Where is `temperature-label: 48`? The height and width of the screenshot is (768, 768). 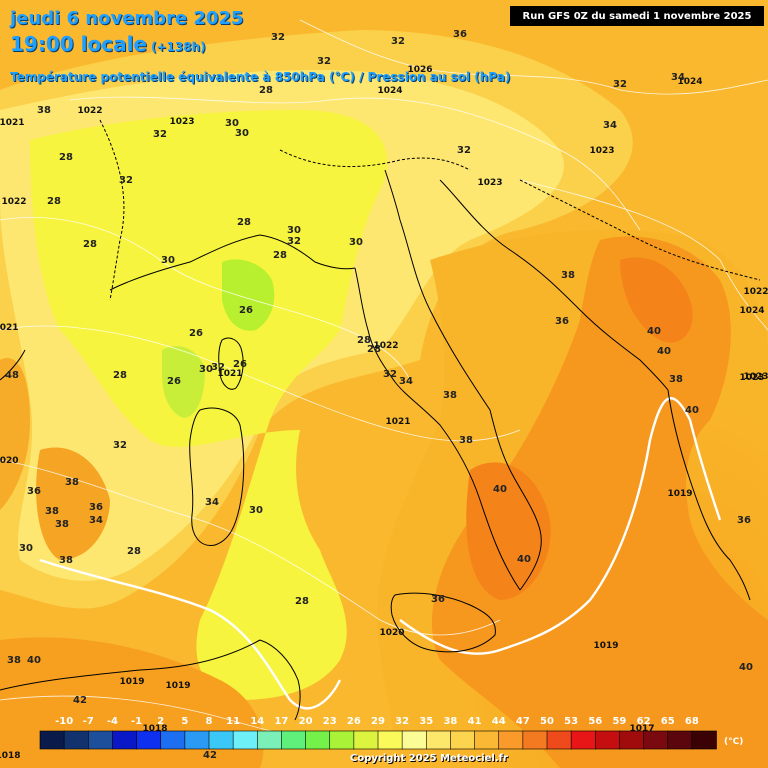
temperature-label: 48 is located at coordinates (12, 375).